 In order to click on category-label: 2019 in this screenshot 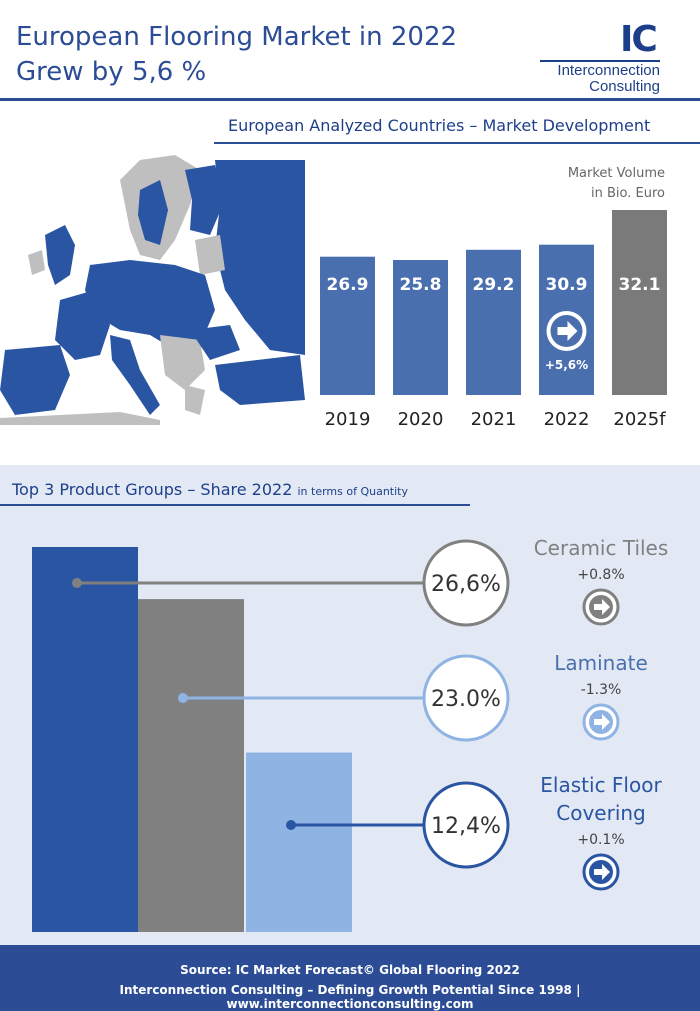, I will do `click(348, 419)`.